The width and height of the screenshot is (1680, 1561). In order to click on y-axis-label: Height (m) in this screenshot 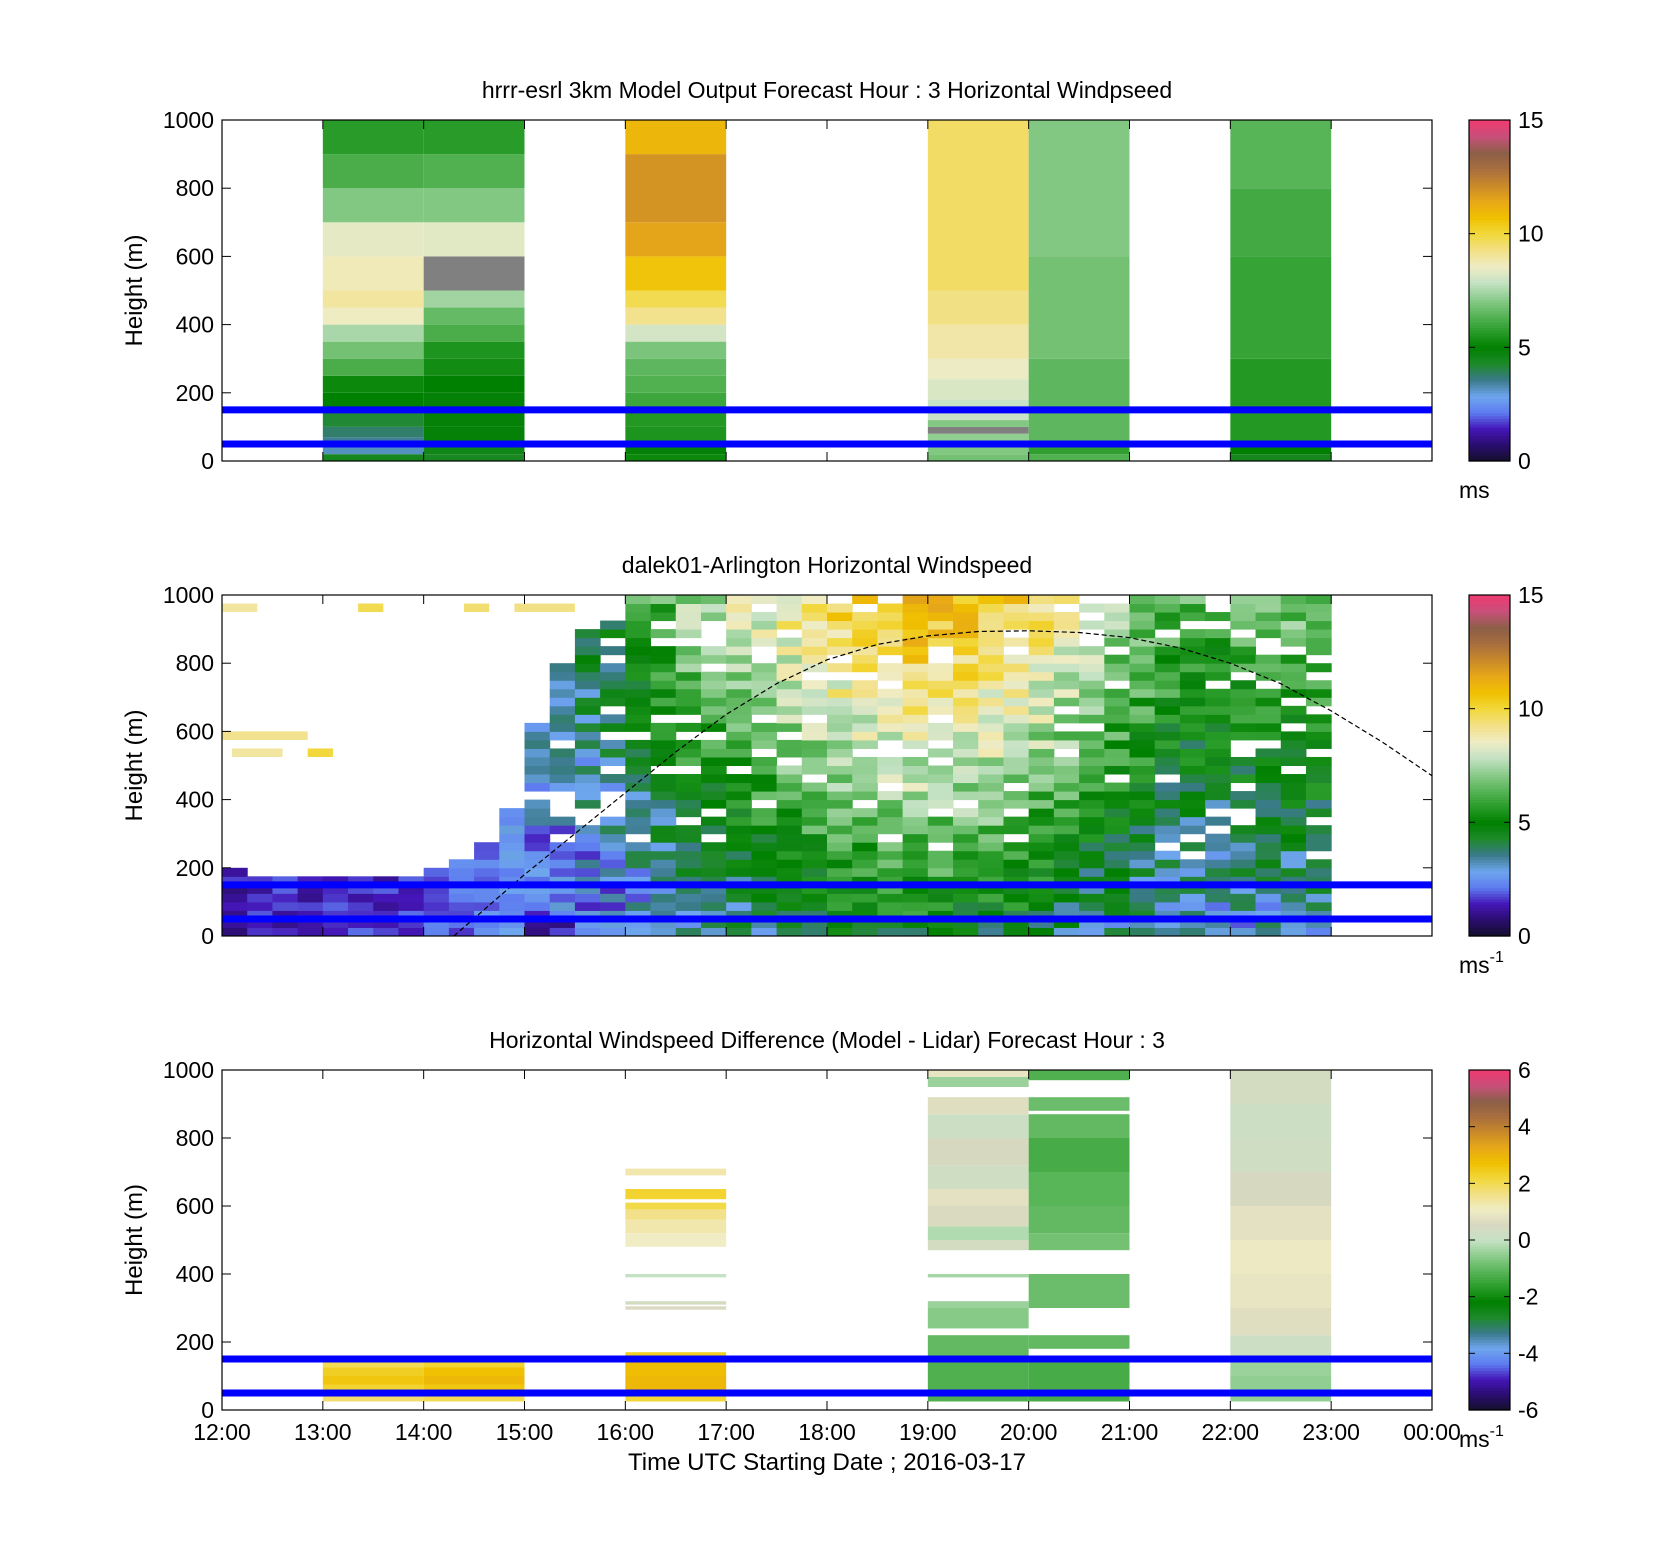, I will do `click(134, 1240)`.